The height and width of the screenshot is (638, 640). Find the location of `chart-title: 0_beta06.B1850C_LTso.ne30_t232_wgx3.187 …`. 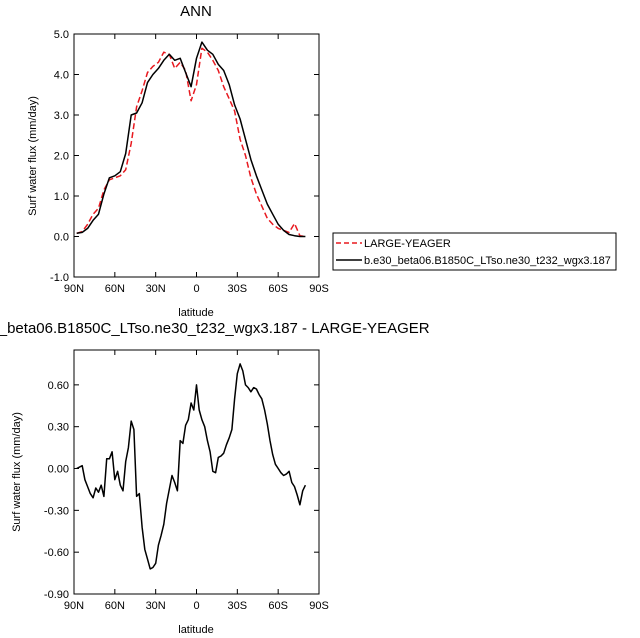

chart-title: 0_beta06.B1850C_LTso.ne30_t232_wgx3.187 … is located at coordinates (215, 328).